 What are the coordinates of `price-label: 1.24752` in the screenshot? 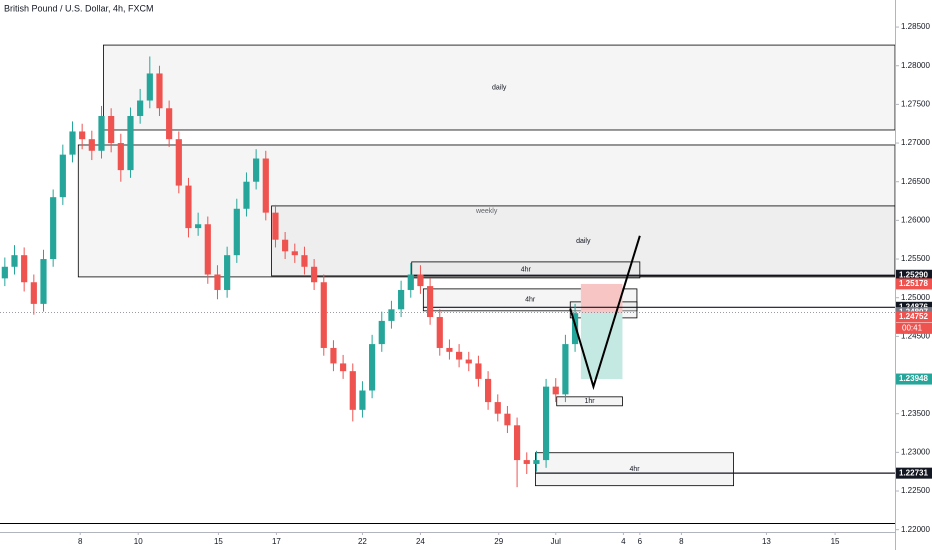 It's located at (913, 316).